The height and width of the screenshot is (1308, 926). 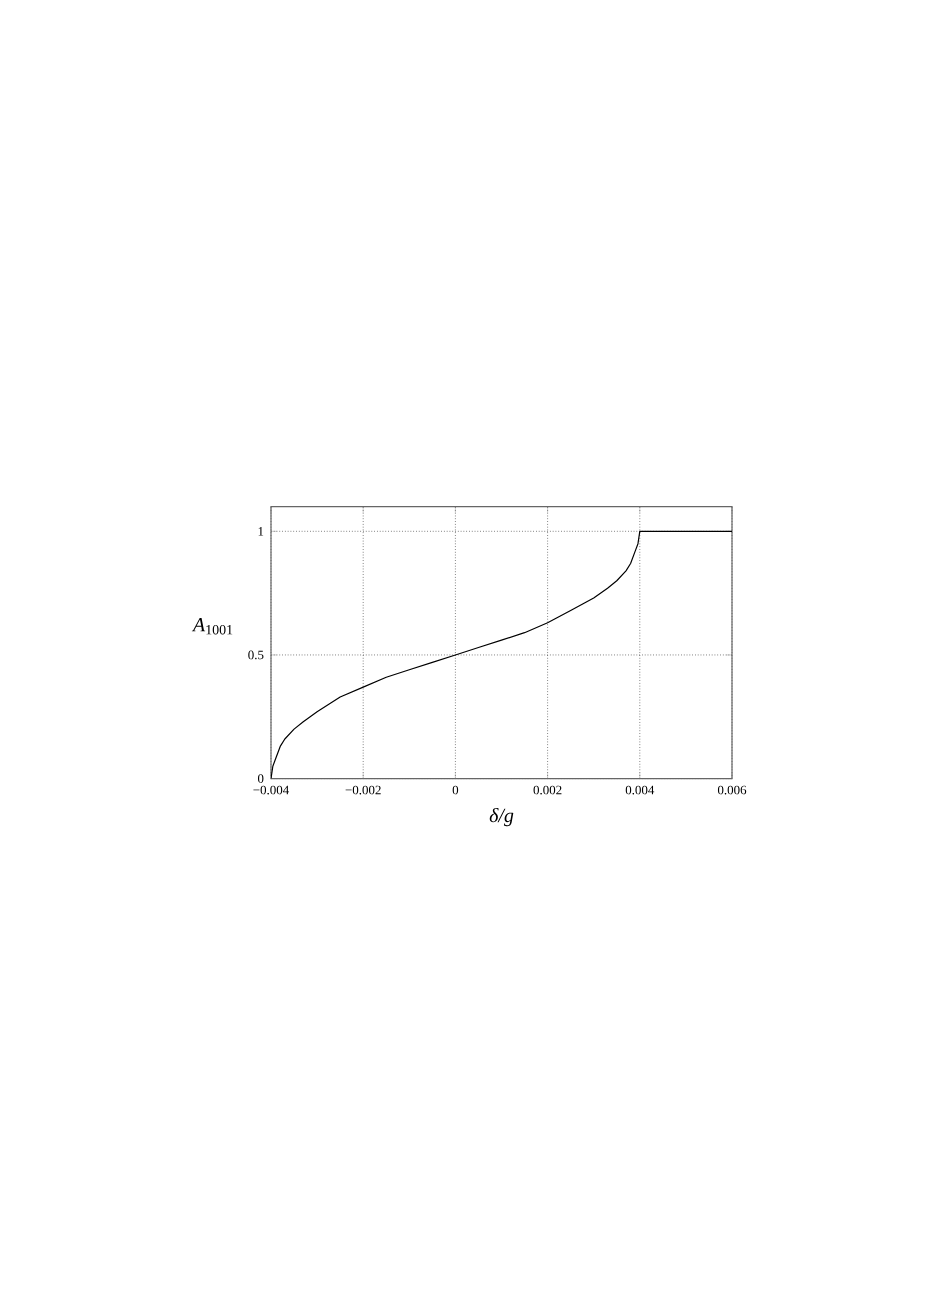 What do you see at coordinates (501, 817) in the screenshot?
I see `x-axis-title: δ/g` at bounding box center [501, 817].